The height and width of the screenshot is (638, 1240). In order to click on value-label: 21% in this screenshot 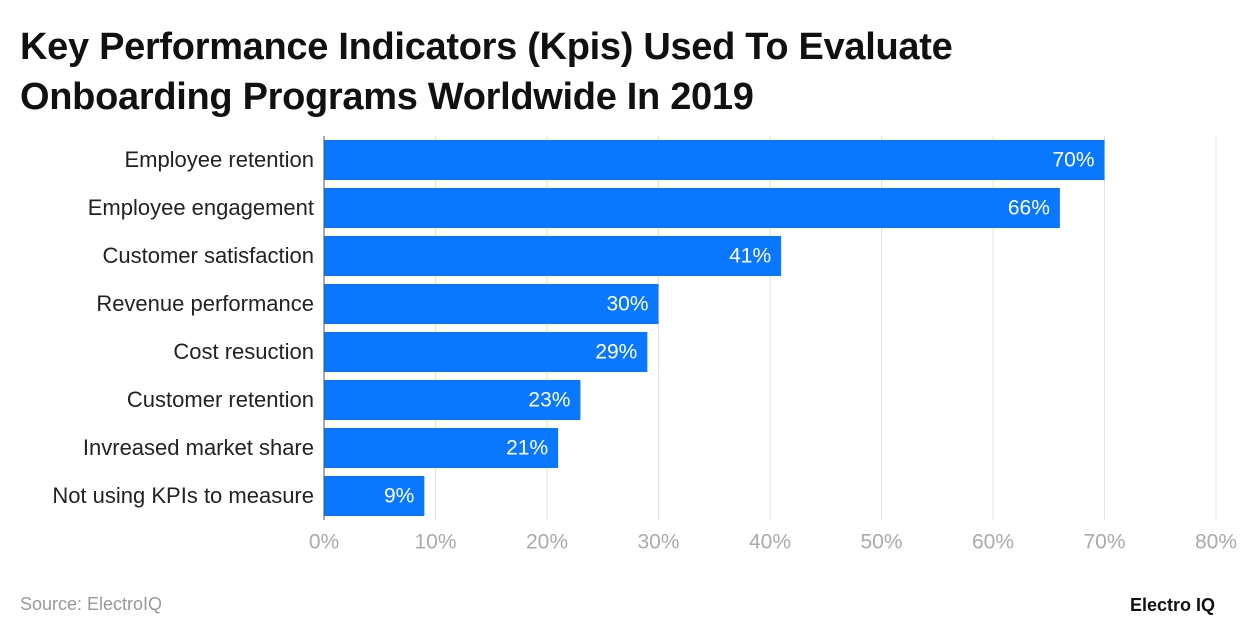, I will do `click(527, 448)`.